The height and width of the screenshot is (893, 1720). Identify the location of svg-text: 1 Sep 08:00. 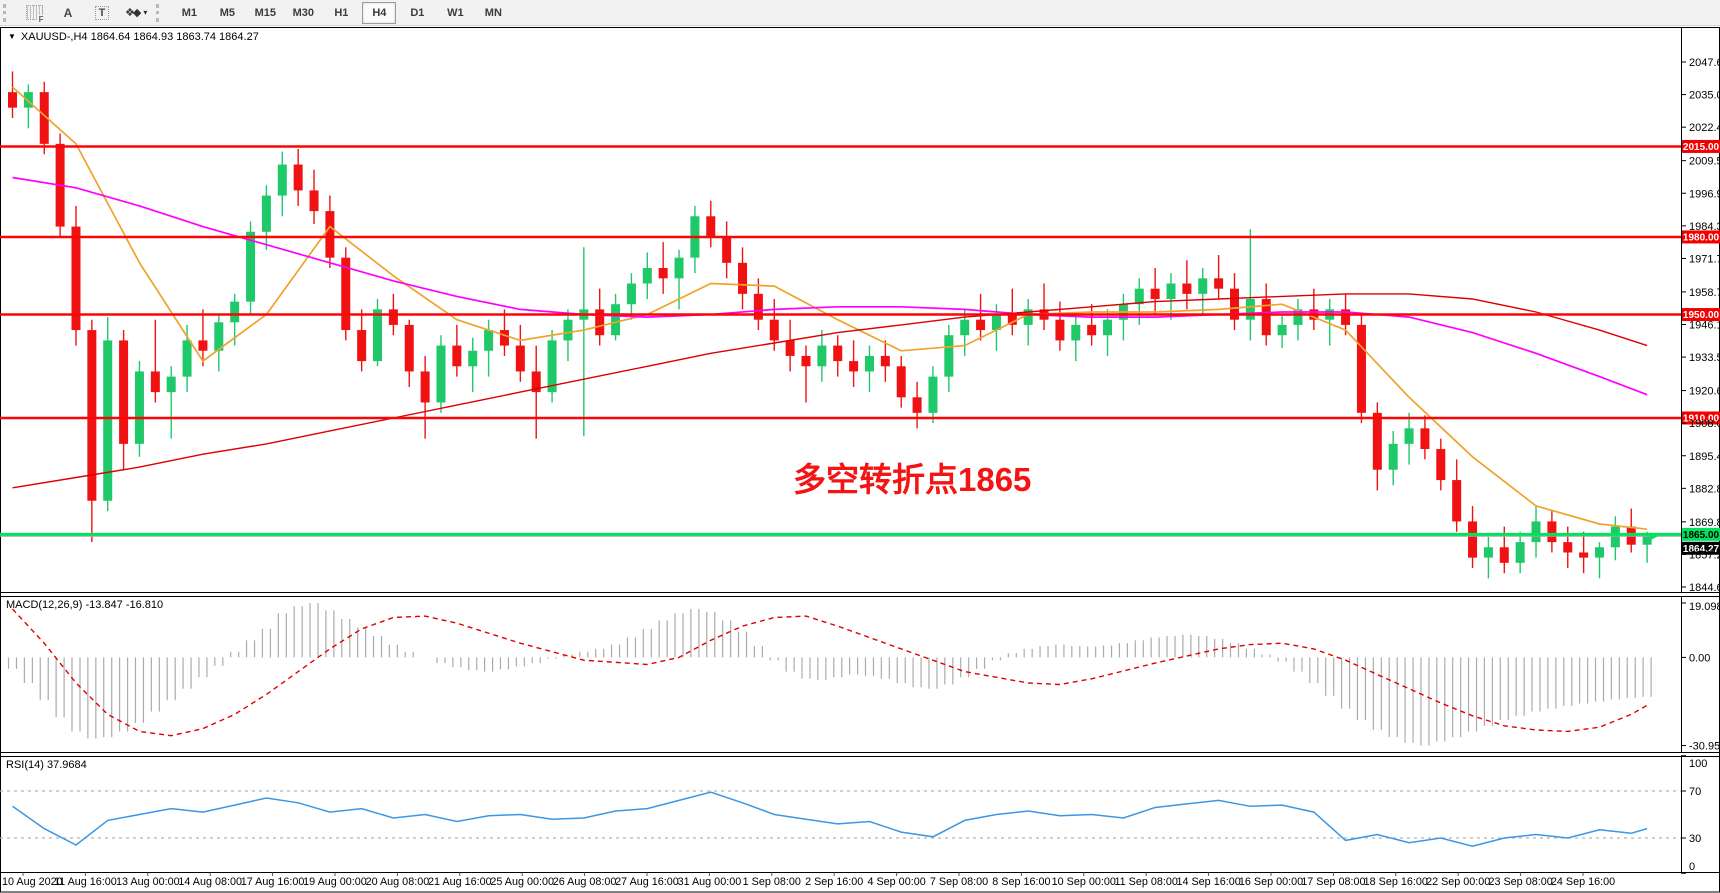
(772, 882).